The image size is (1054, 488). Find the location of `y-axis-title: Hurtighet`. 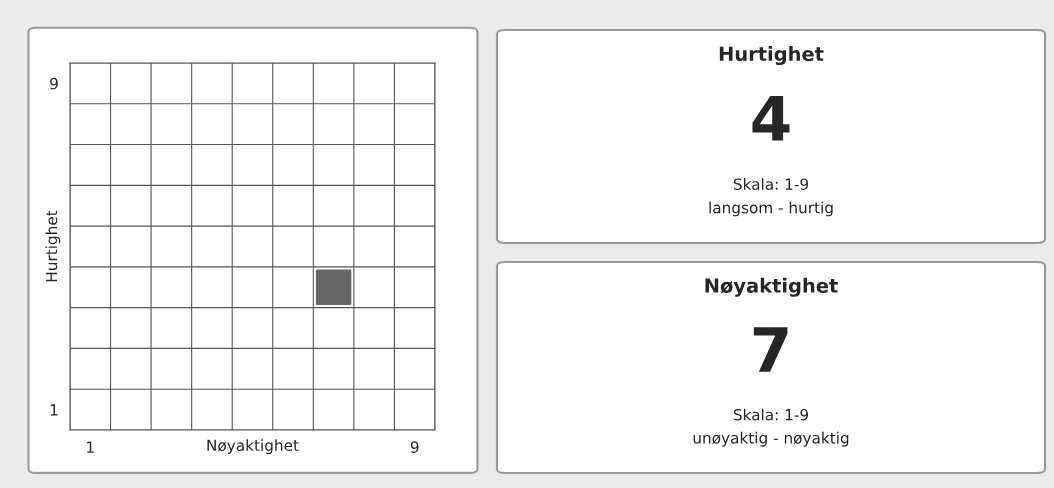

y-axis-title: Hurtighet is located at coordinates (53, 246).